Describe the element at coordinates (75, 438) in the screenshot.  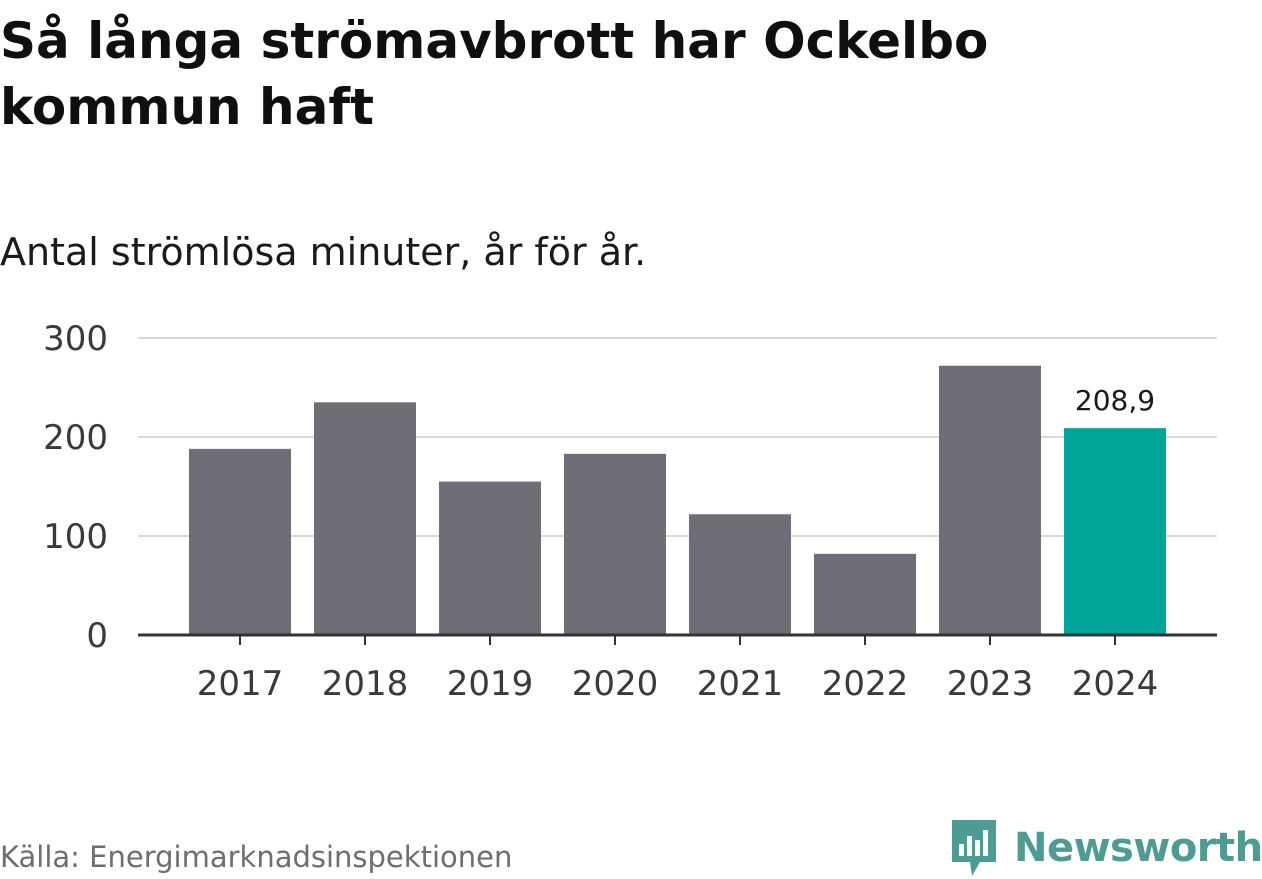
I see `y-tick-label-200: 200` at that location.